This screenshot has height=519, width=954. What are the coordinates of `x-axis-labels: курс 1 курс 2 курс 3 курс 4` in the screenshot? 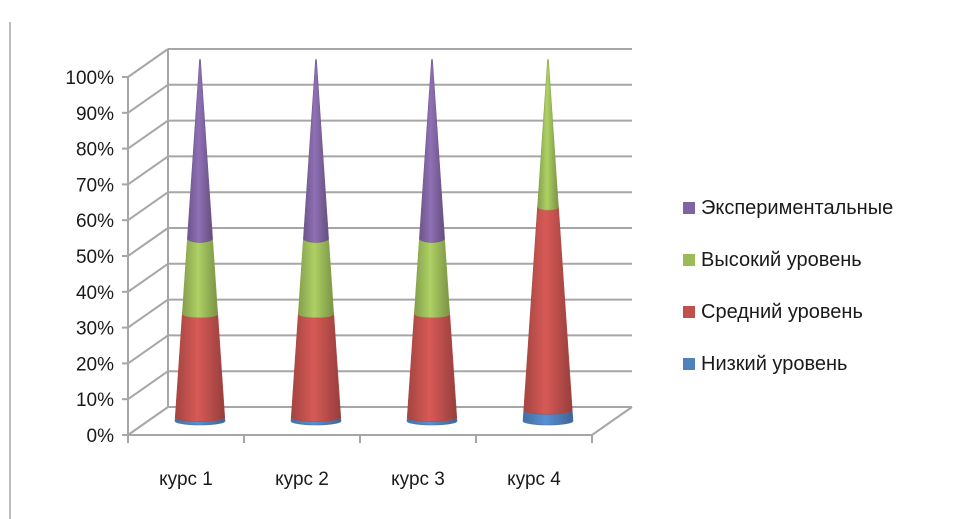 It's located at (360, 462).